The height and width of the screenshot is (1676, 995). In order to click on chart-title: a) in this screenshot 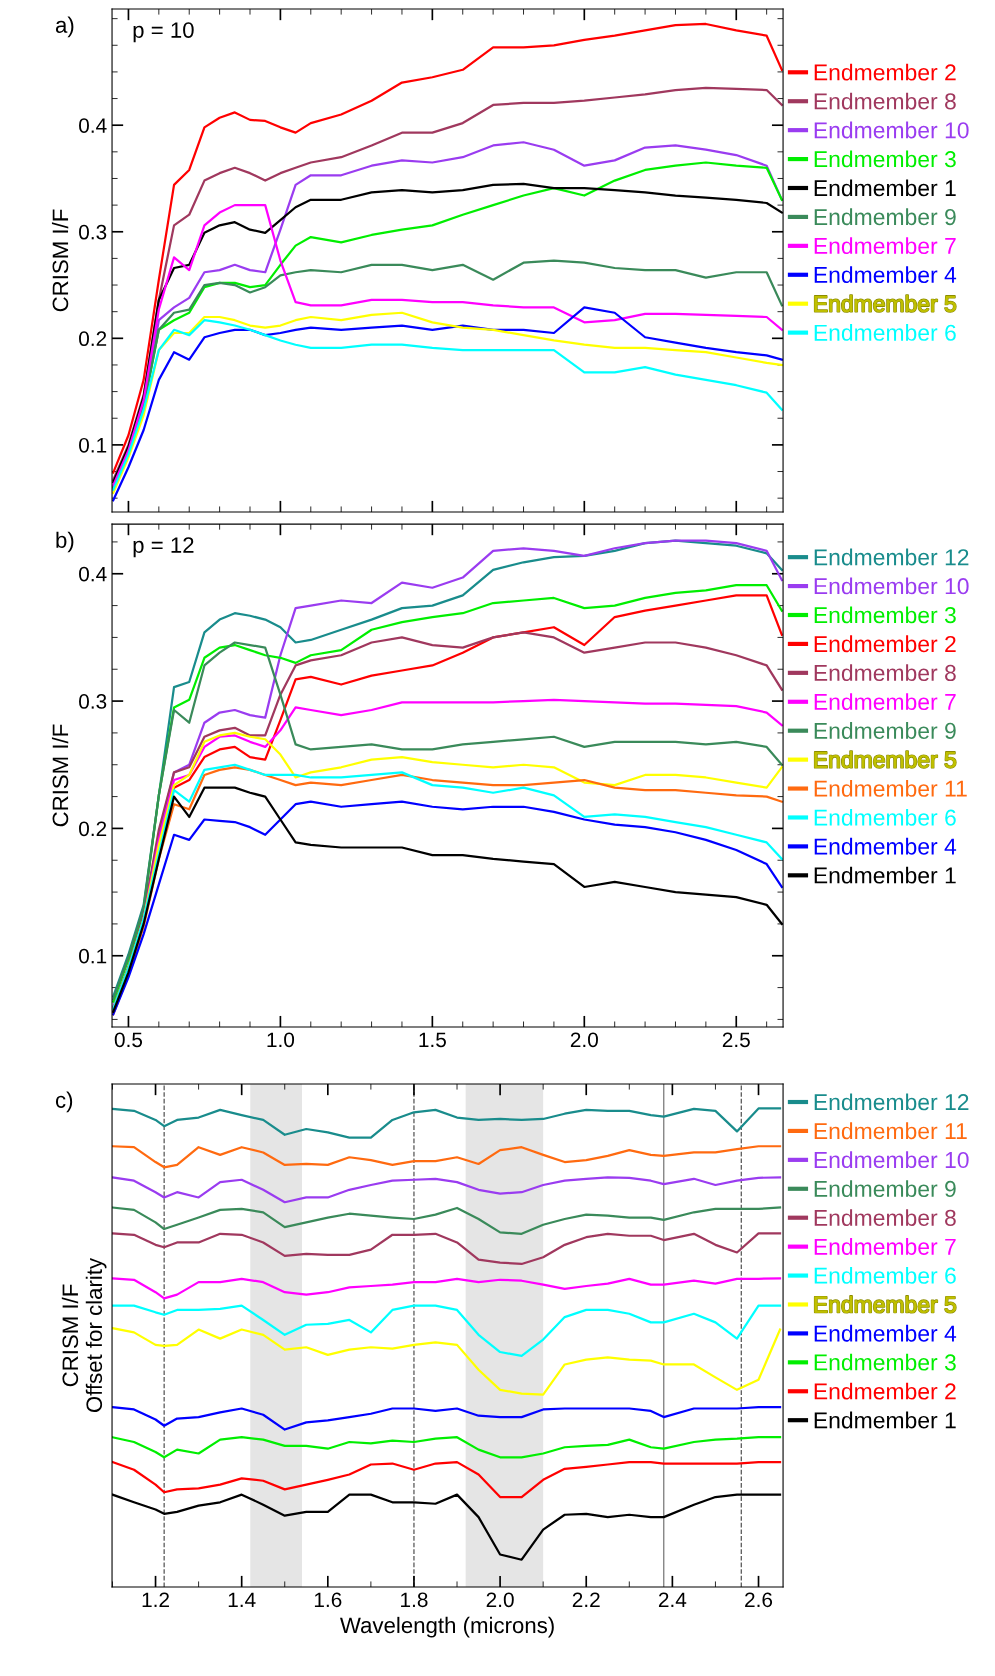, I will do `click(64, 27)`.